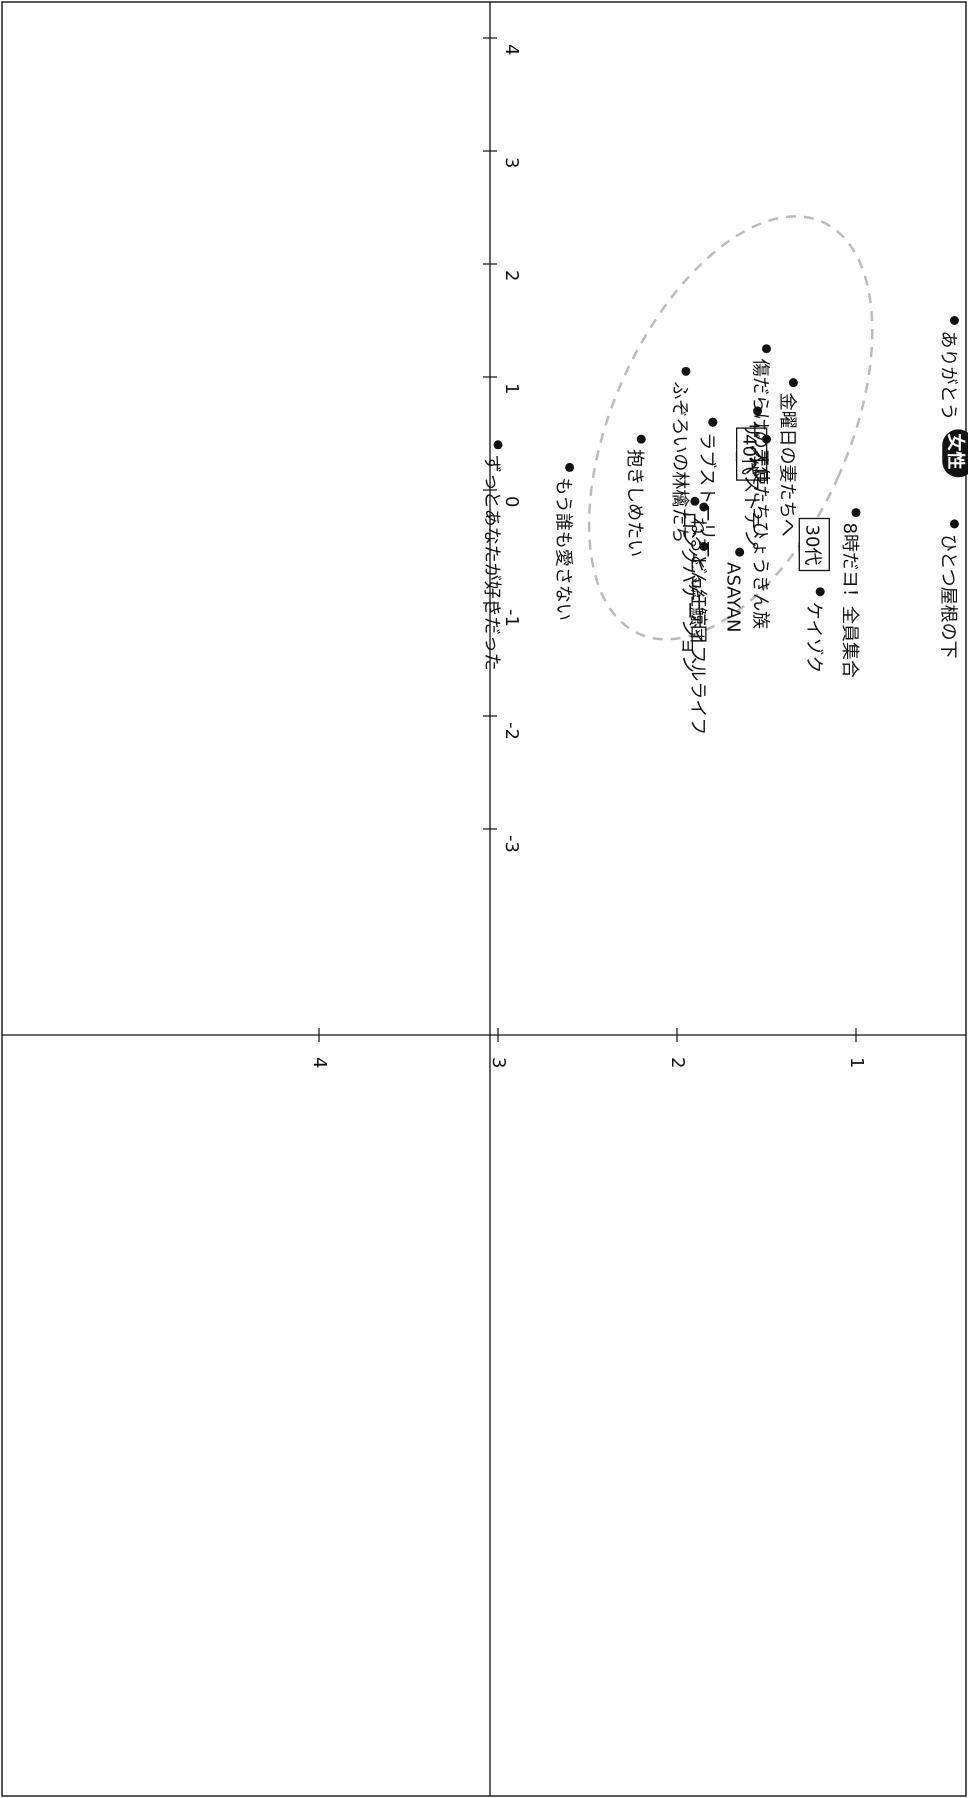  What do you see at coordinates (688, 592) in the screenshot?
I see `data-point-label: ロングバケーション` at bounding box center [688, 592].